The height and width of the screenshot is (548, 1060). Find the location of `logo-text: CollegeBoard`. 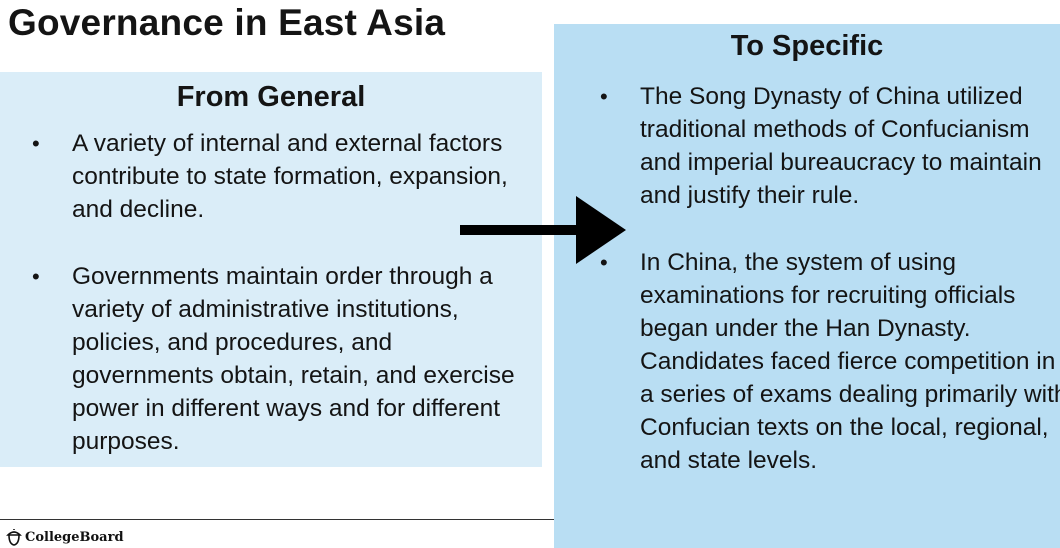

logo-text: CollegeBoard is located at coordinates (74, 537).